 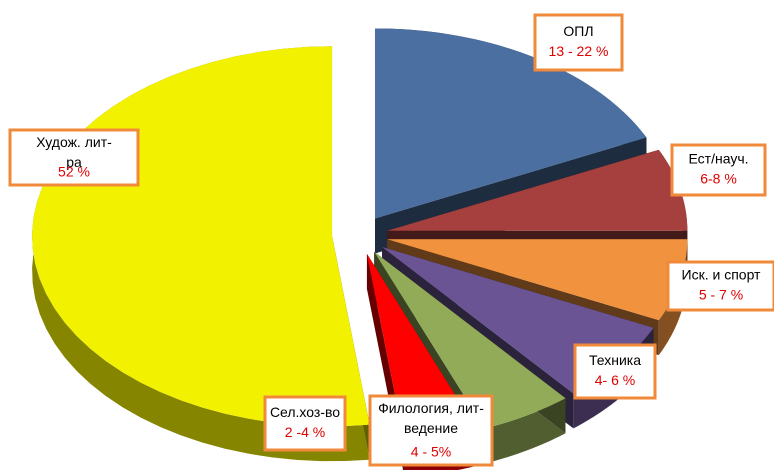 I want to click on slice-name: ОПЛ, so click(x=578, y=31).